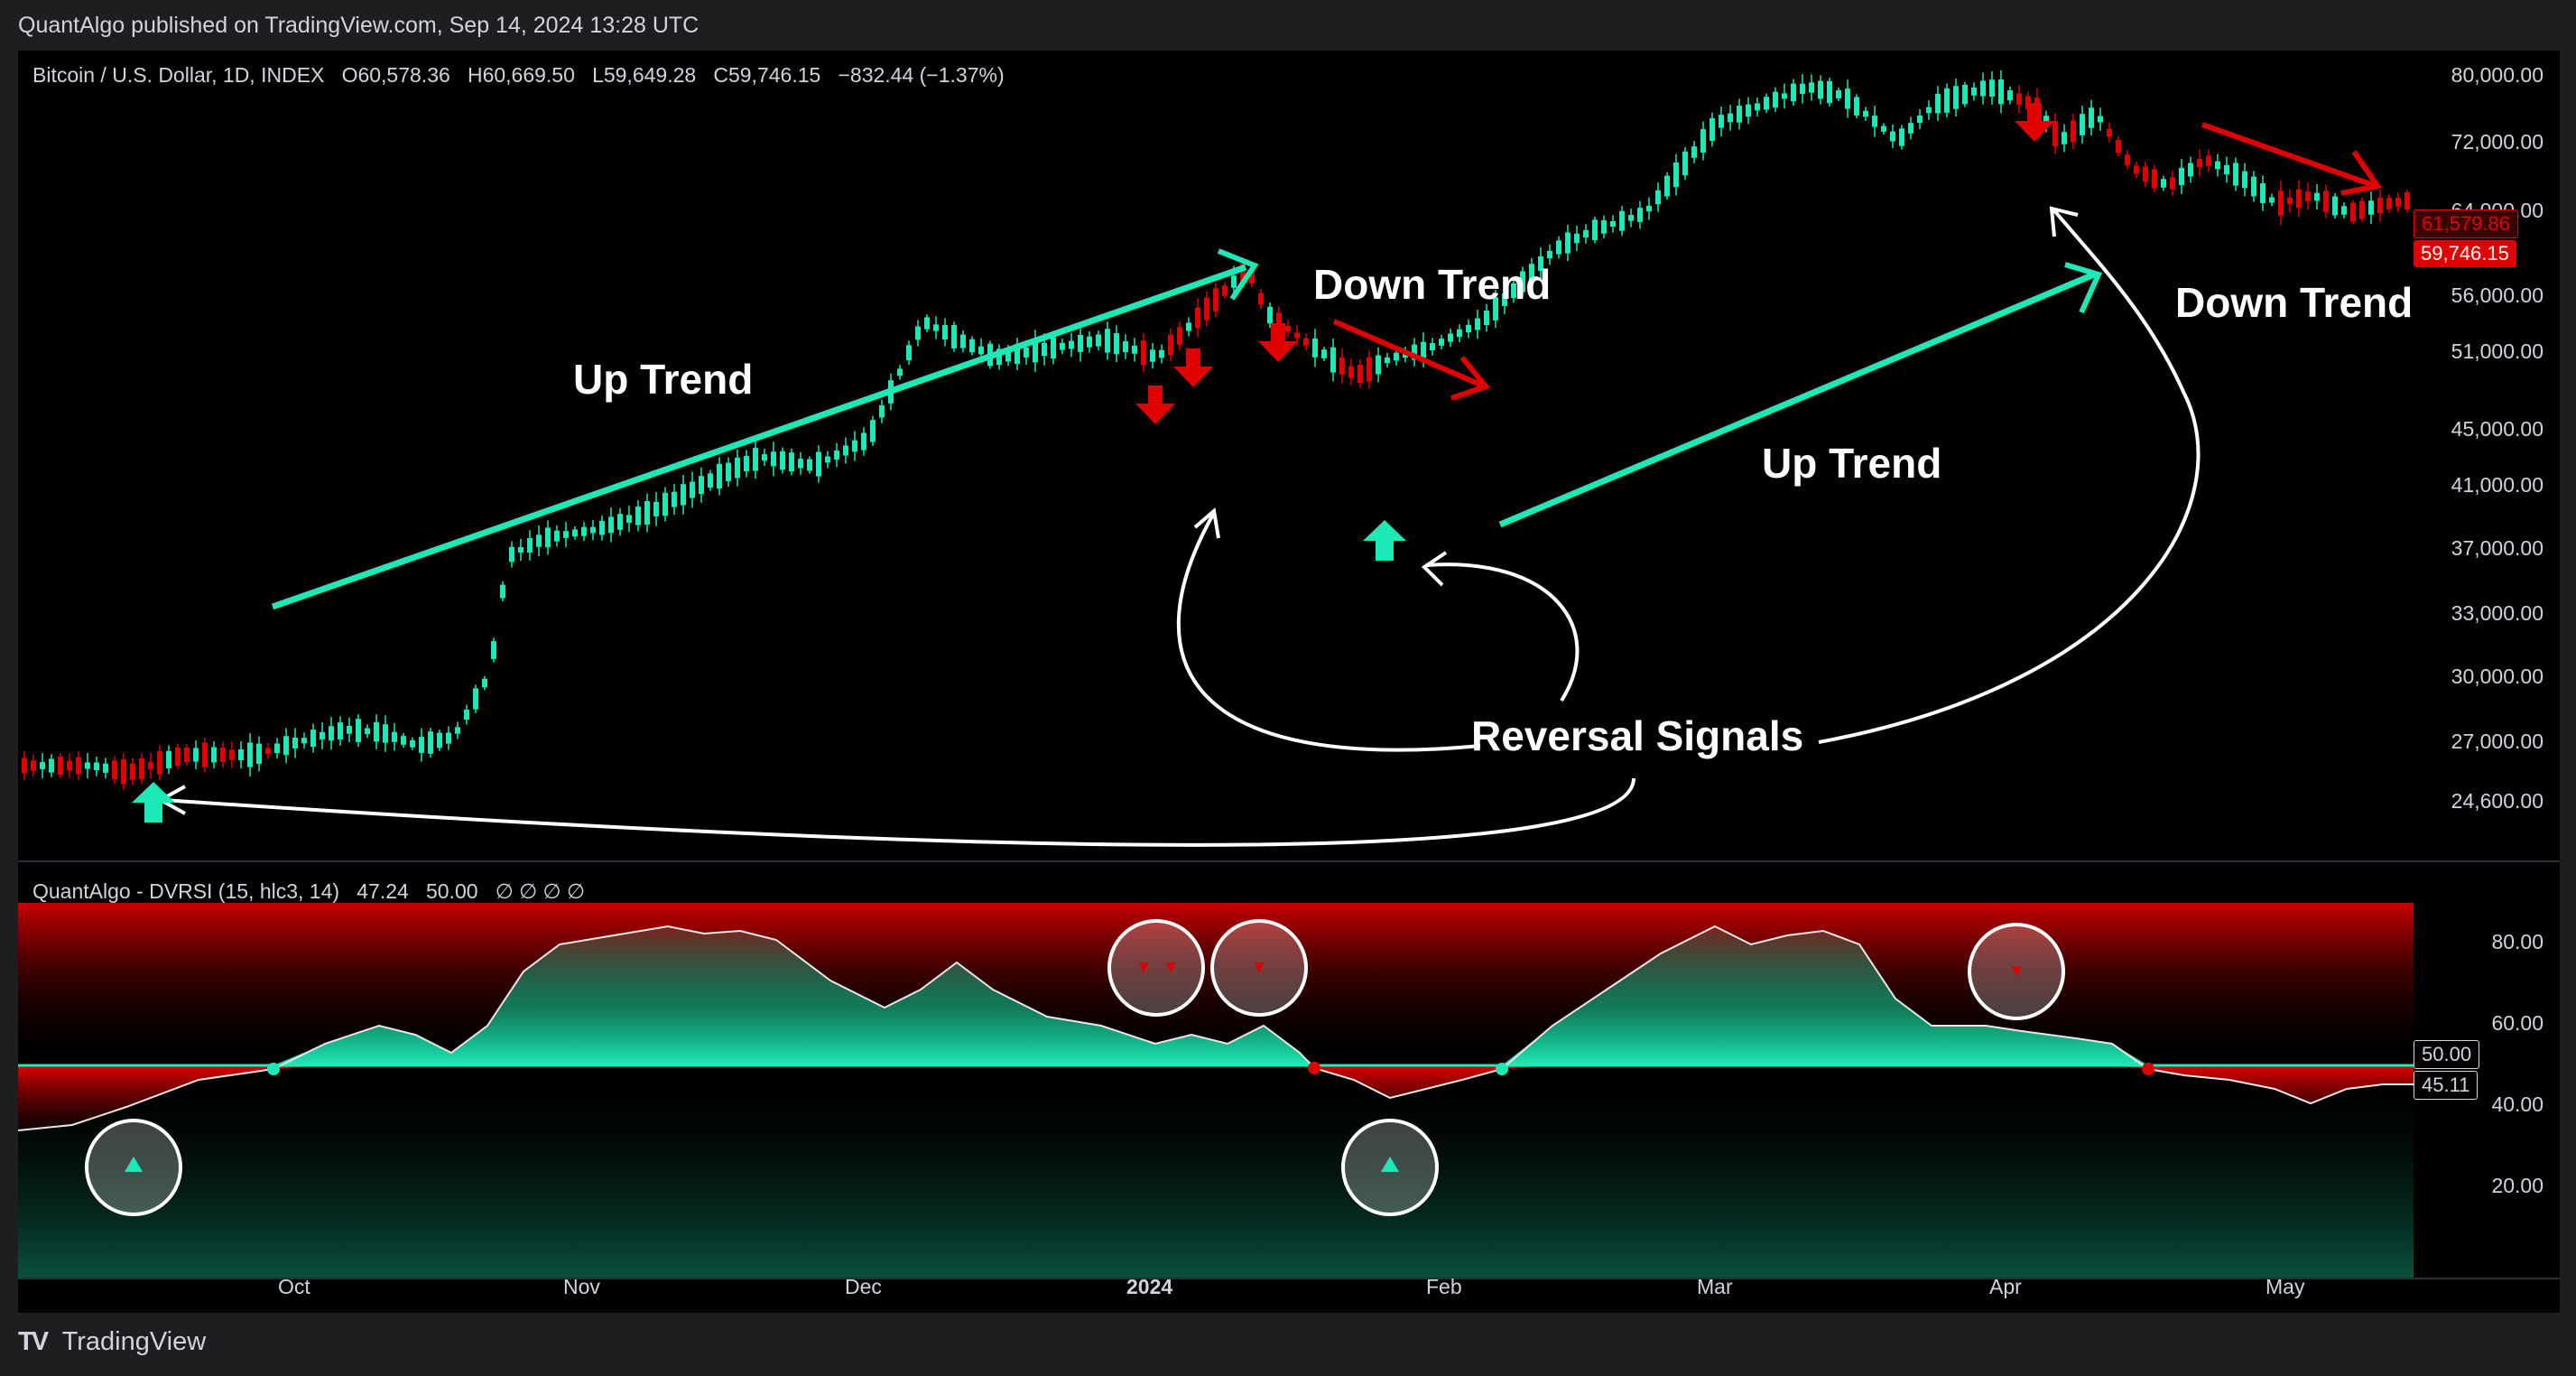 Image resolution: width=2576 pixels, height=1376 pixels. Describe the element at coordinates (2517, 1185) in the screenshot. I see `indicator-tick: 20.00` at that location.